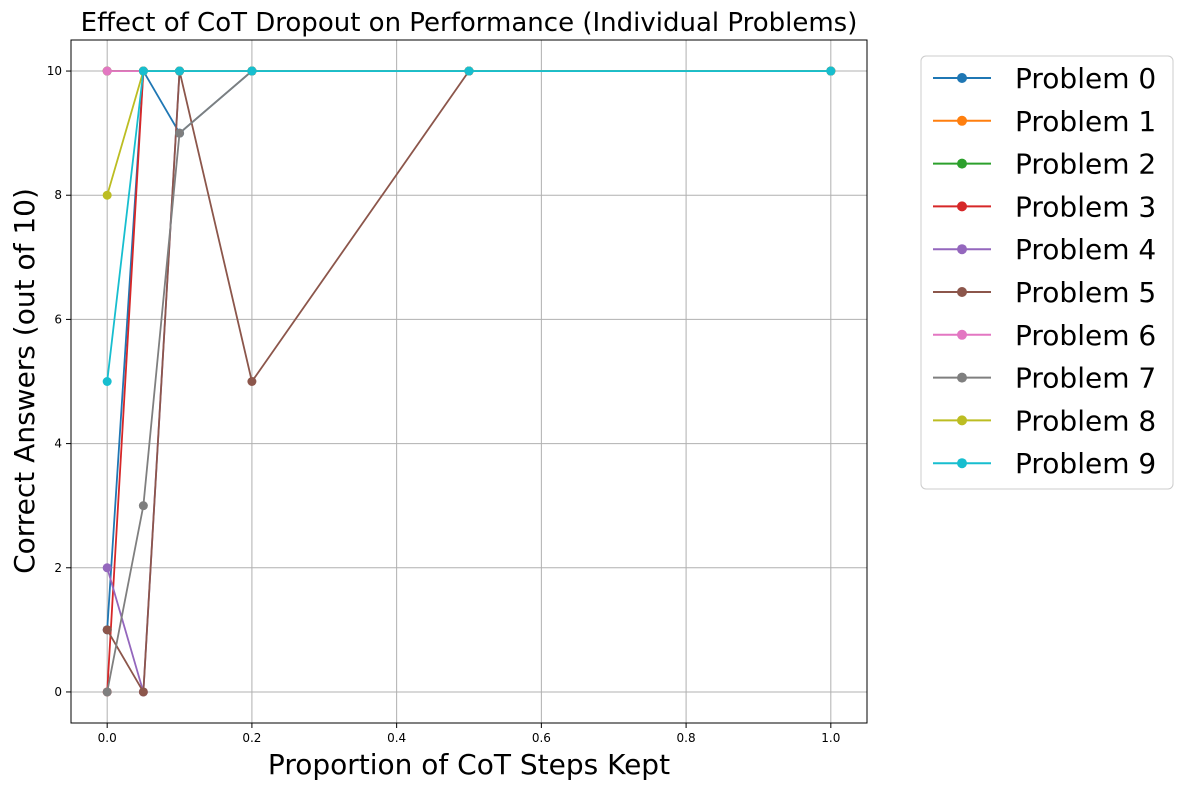 The width and height of the screenshot is (1183, 790). I want to click on y-tick-label: 6, so click(58, 319).